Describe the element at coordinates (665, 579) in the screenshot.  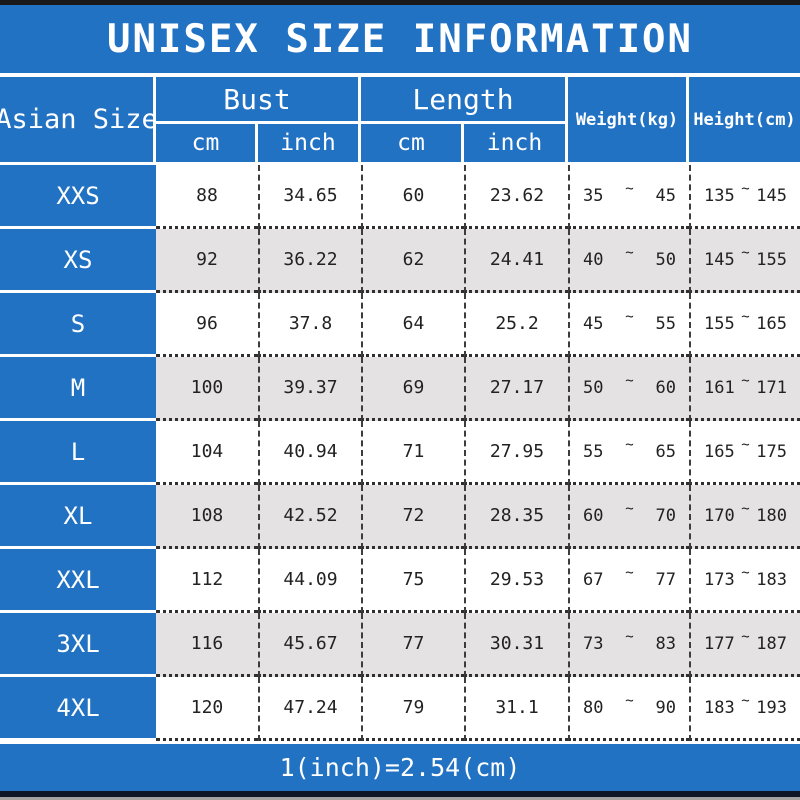
I see `weight-max: 77` at that location.